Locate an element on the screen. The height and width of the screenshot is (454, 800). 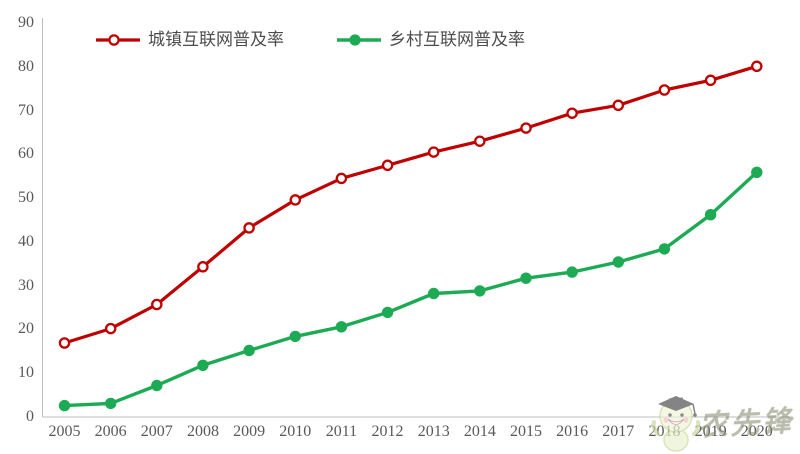
x-tick-label: 2012 is located at coordinates (387, 431).